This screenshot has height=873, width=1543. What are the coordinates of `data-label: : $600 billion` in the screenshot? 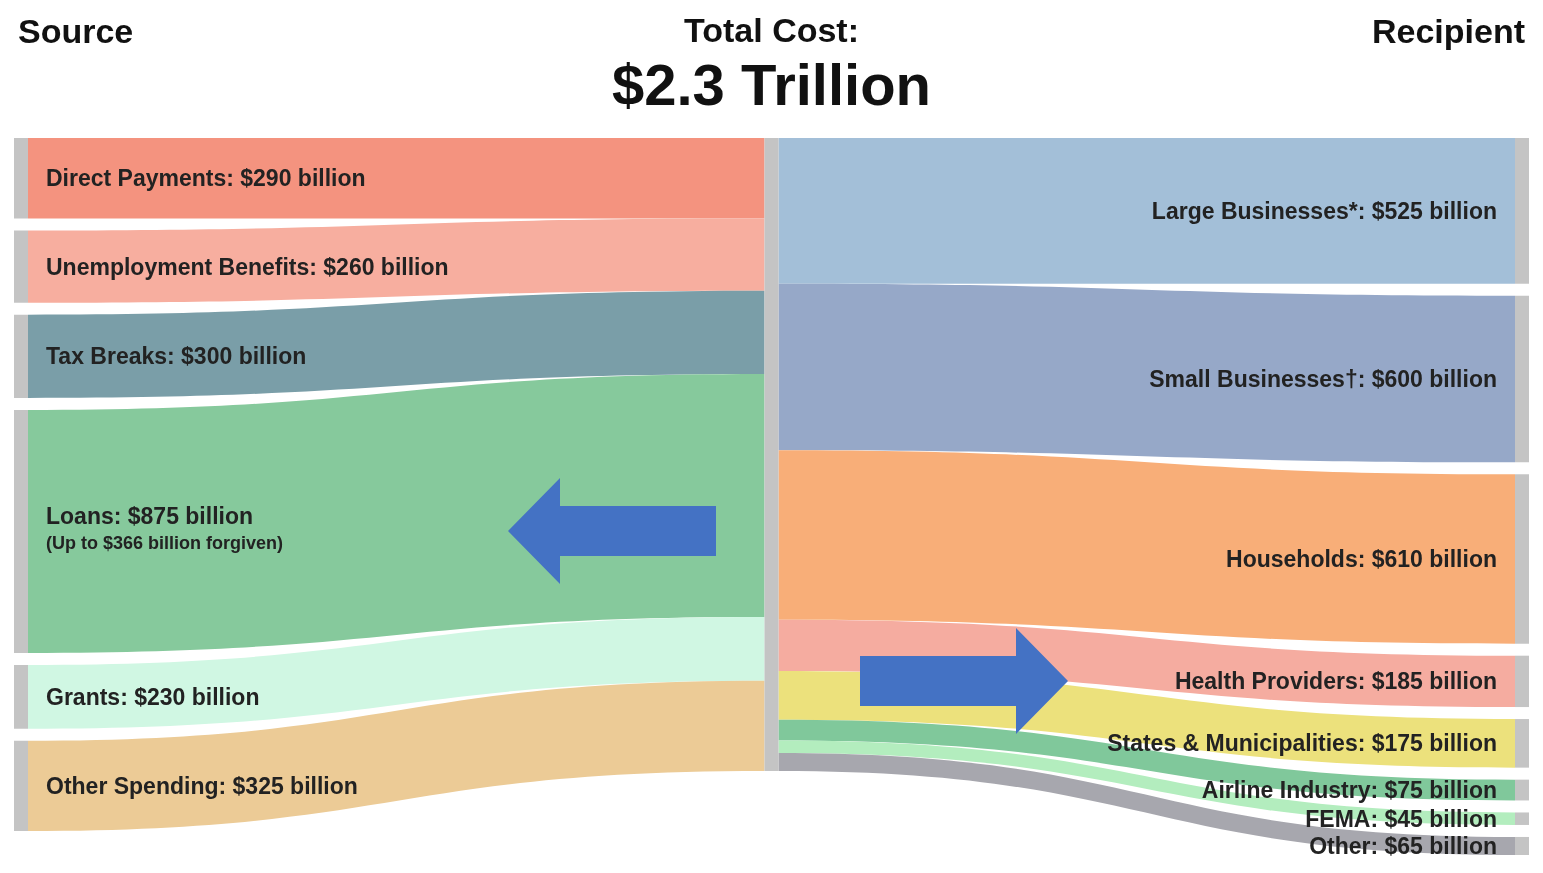 It's located at (1427, 379).